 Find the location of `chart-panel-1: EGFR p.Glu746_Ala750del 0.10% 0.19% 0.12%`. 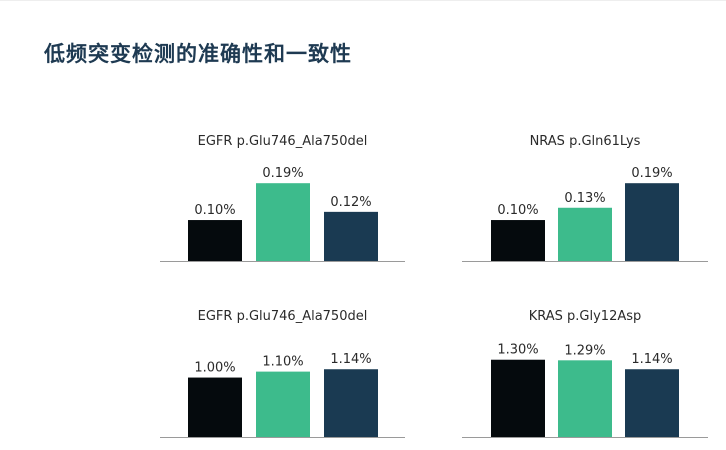

chart-panel-1: EGFR p.Glu746_Ala750del 0.10% 0.19% 0.12% is located at coordinates (282, 198).